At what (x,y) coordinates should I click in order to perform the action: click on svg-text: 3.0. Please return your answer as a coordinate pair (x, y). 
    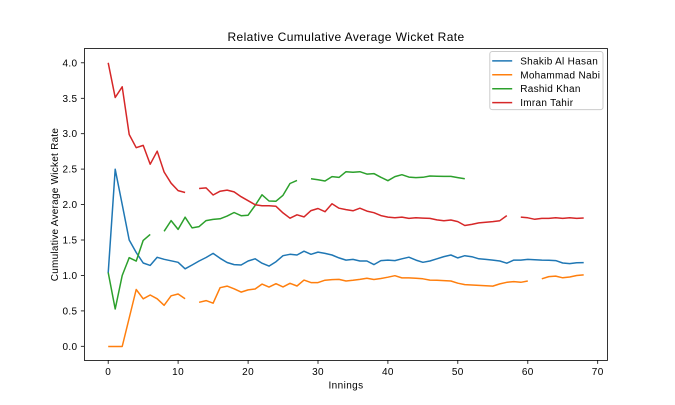
    Looking at the image, I should click on (69, 134).